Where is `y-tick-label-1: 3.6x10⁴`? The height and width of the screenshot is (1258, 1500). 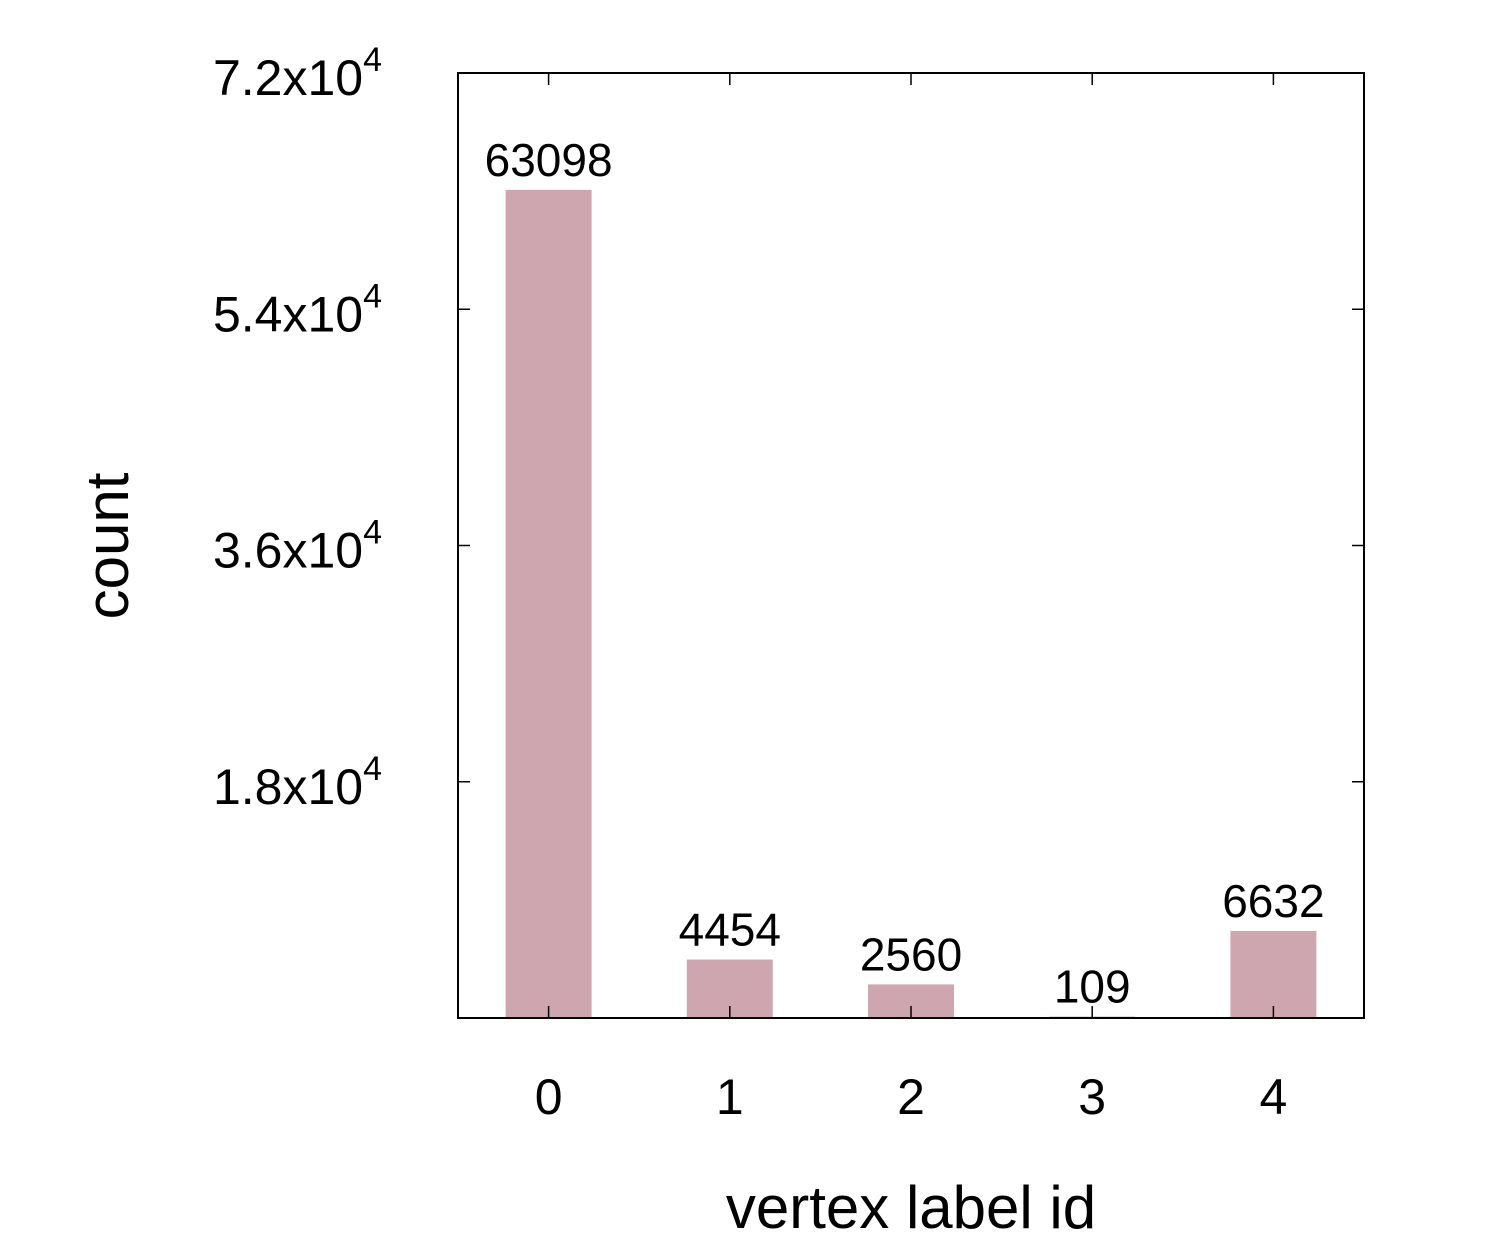 y-tick-label-1: 3.6x10⁴ is located at coordinates (297, 546).